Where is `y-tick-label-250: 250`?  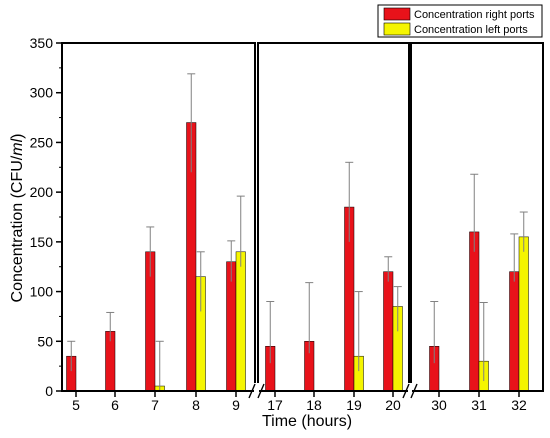 y-tick-label-250: 250 is located at coordinates (42, 142).